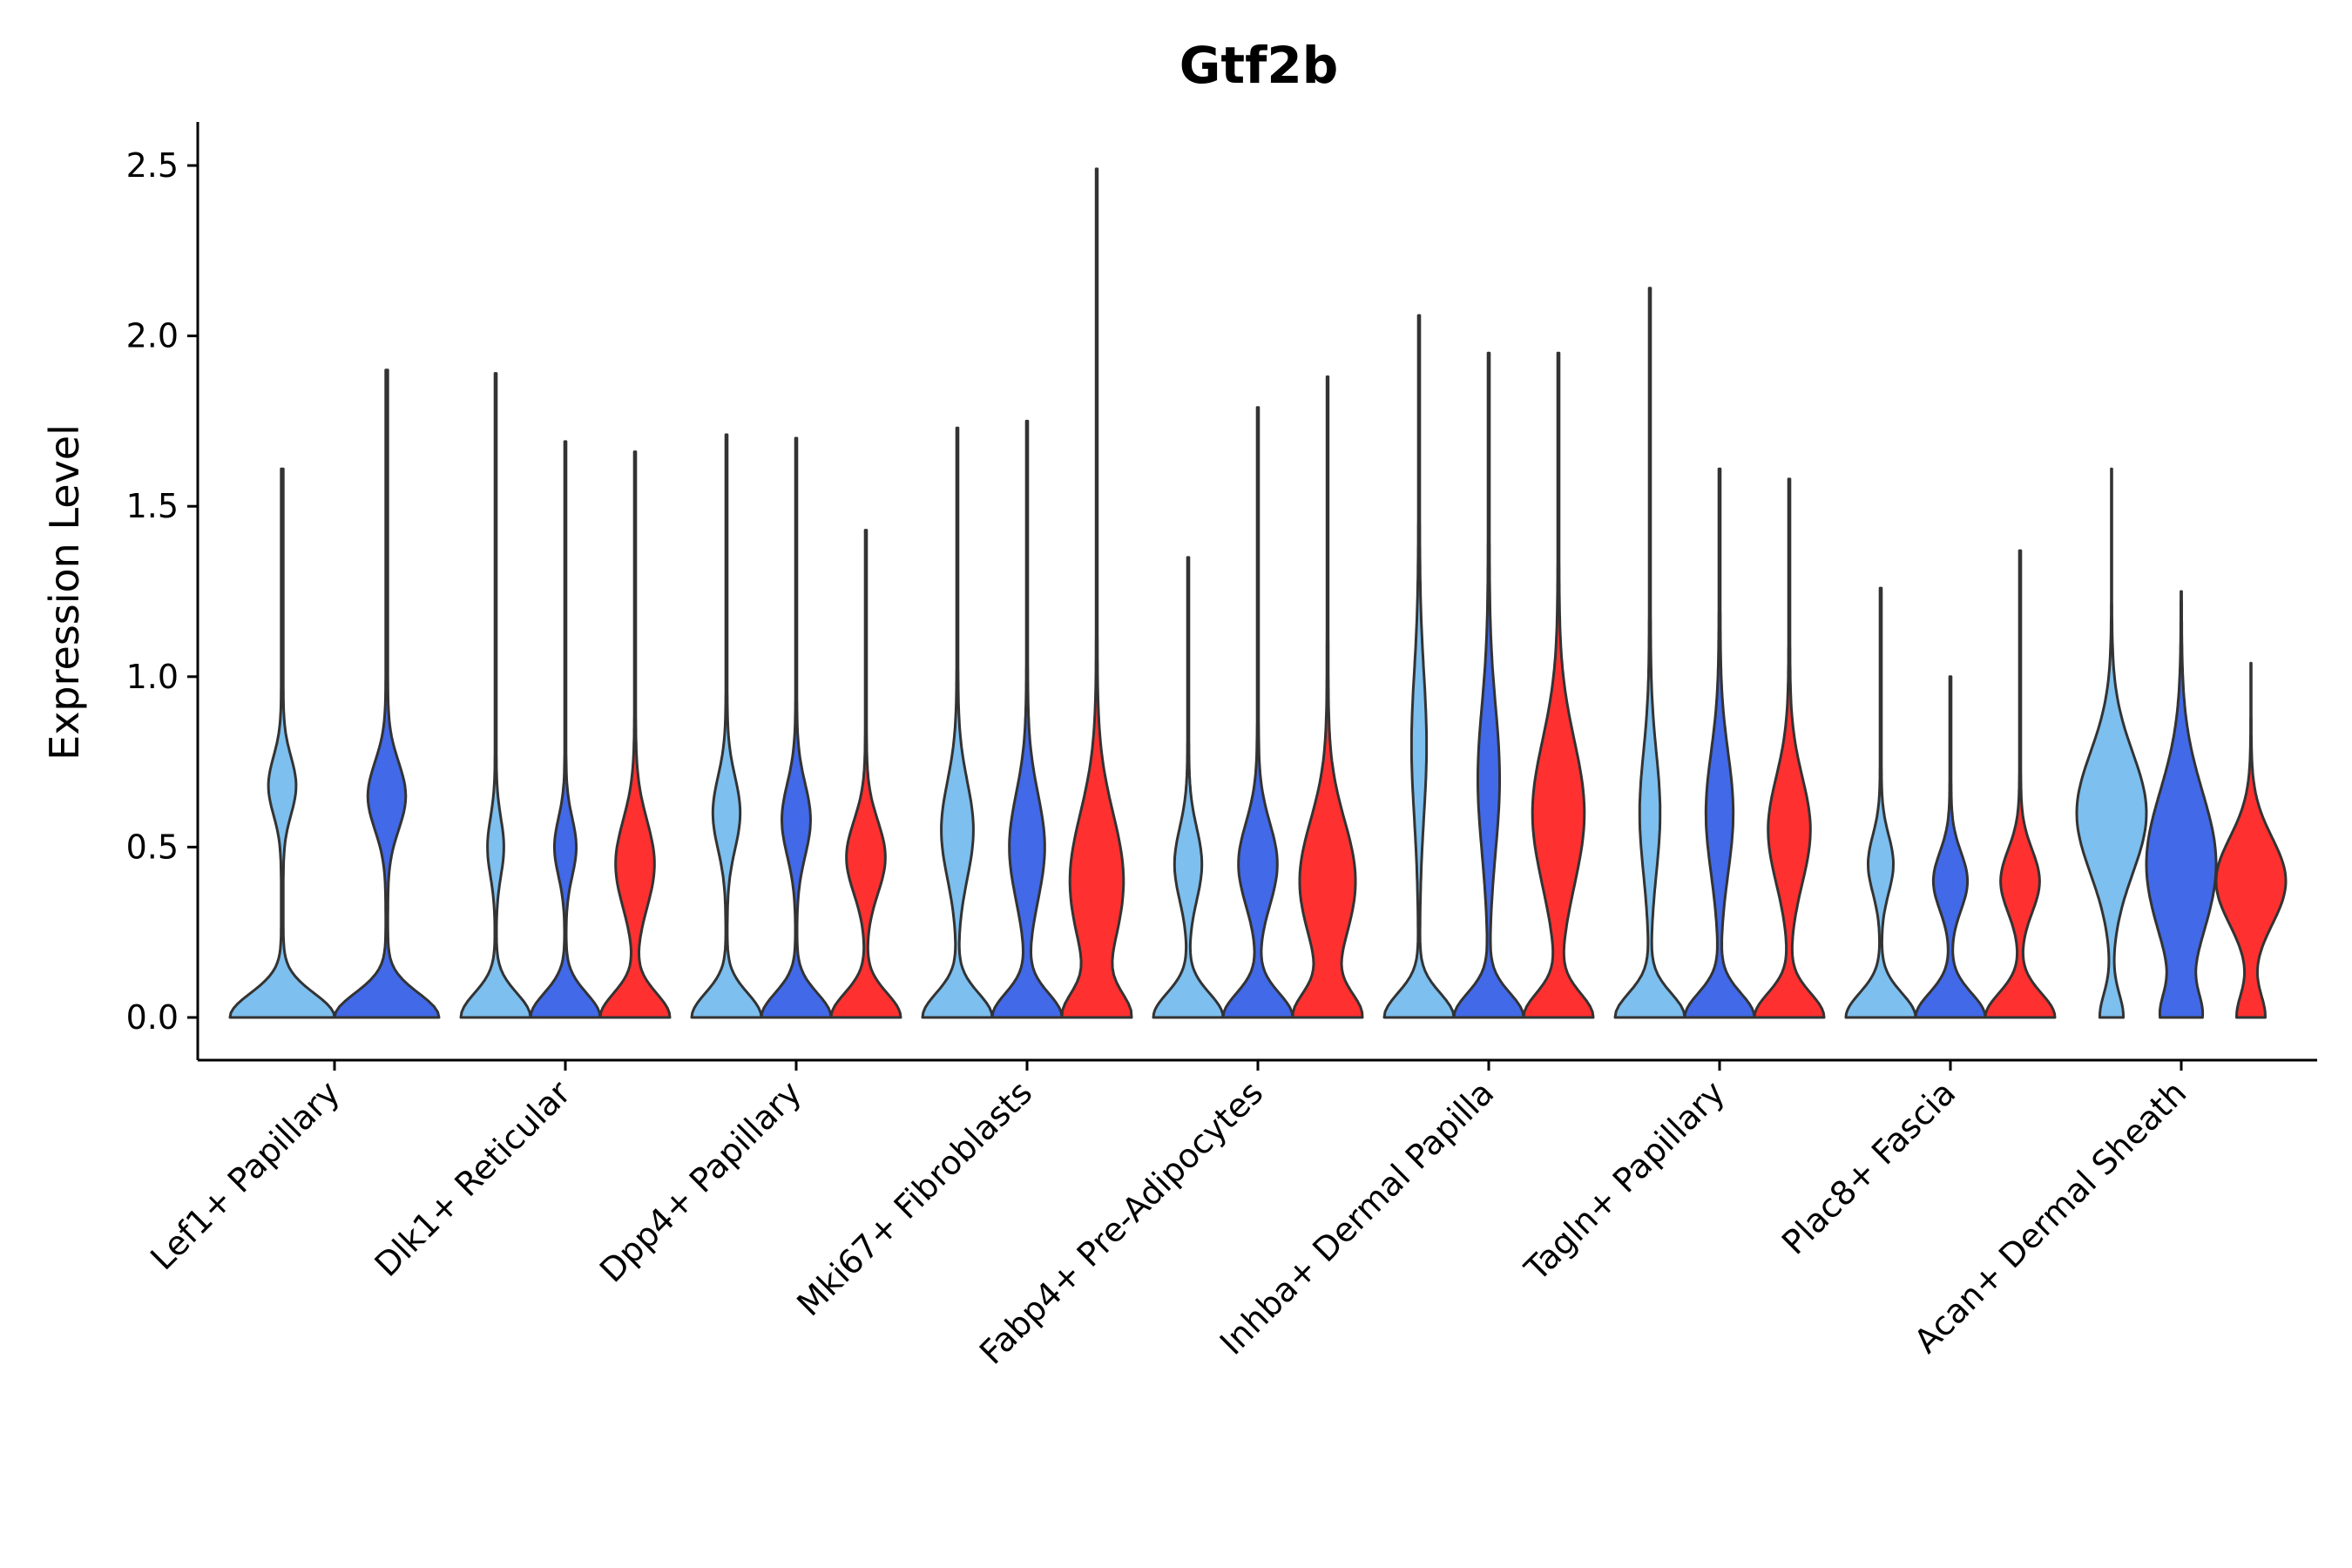 Image resolution: width=2352 pixels, height=1568 pixels. I want to click on x-tick-label: Lef1+ Papillary, so click(245, 1175).